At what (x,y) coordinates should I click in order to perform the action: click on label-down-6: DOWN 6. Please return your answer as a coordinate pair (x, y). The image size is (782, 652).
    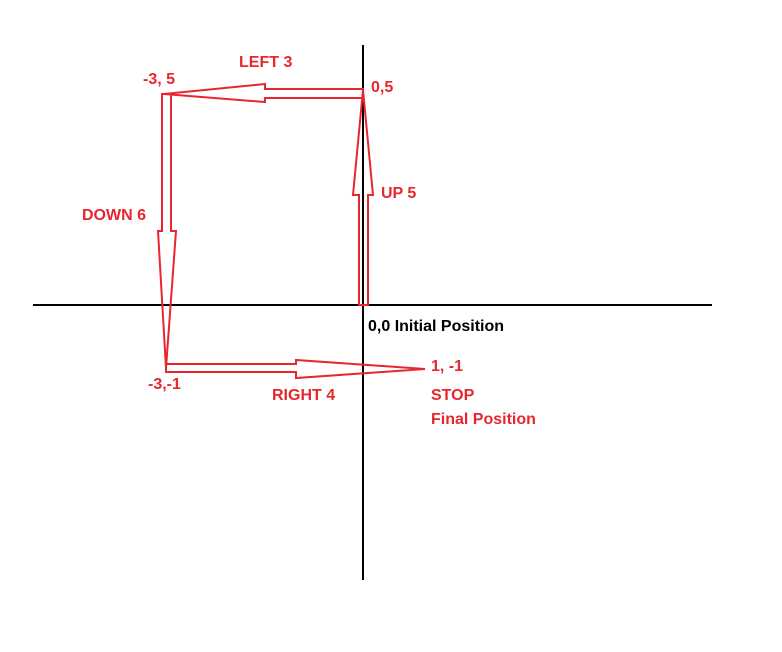
    Looking at the image, I should click on (114, 215).